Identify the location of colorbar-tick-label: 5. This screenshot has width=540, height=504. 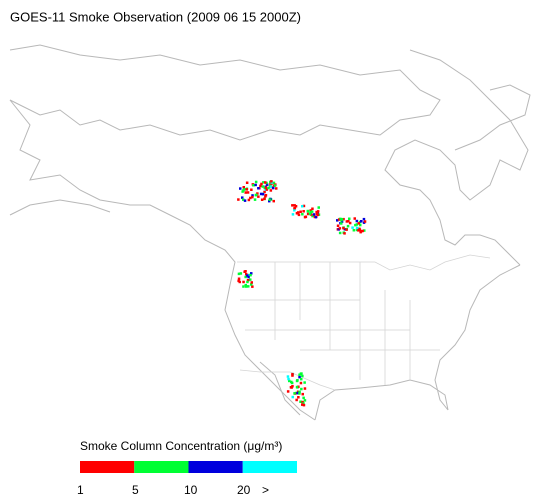
(135, 490).